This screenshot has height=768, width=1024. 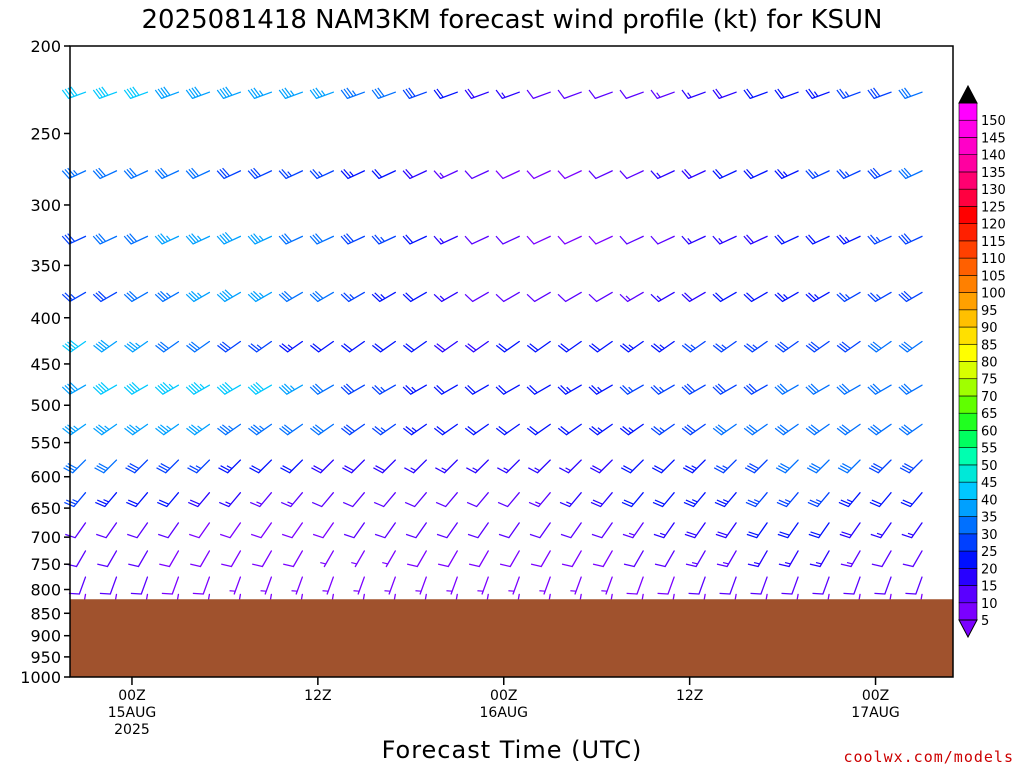 I want to click on terrain-ground, so click(x=511, y=638).